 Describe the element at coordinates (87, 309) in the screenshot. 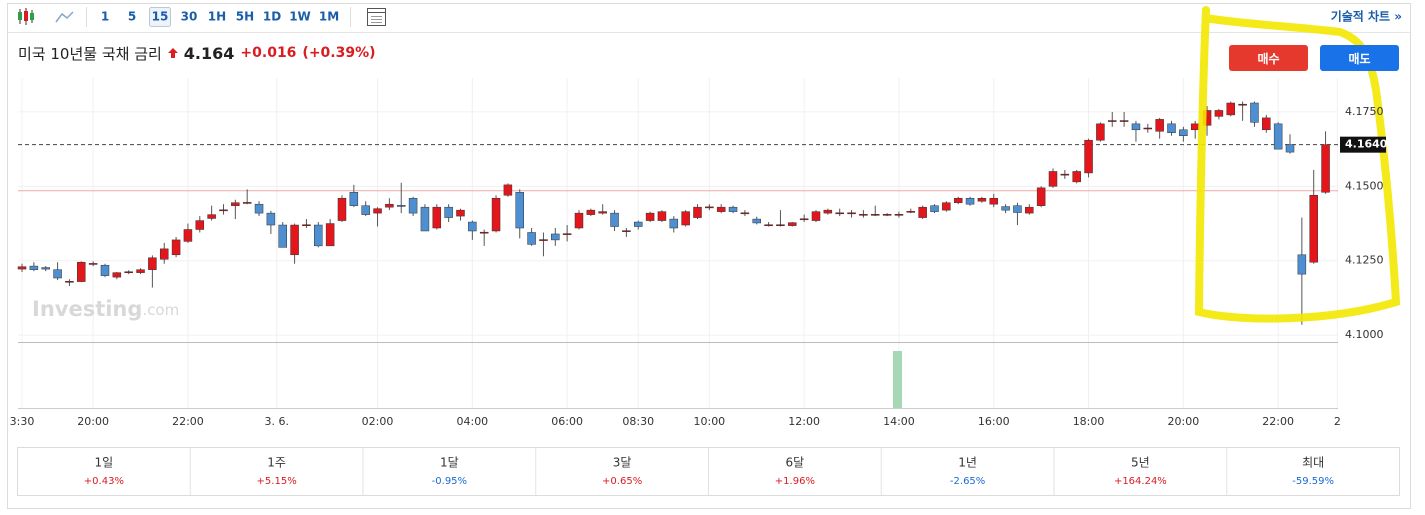

I see `watermark-brand: Investing` at that location.